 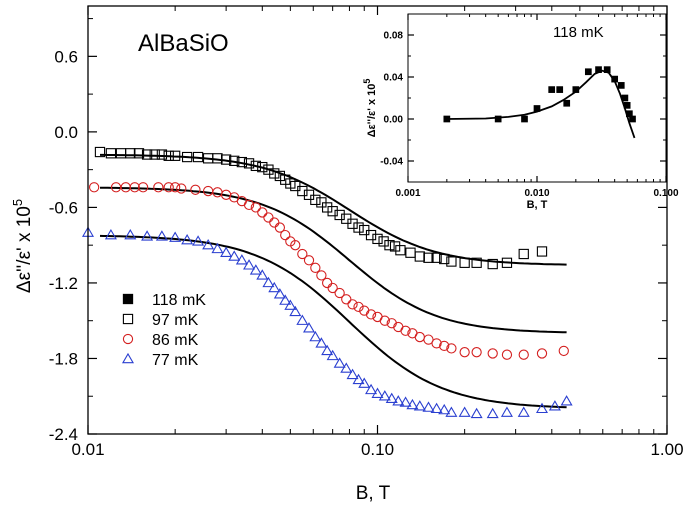 I want to click on main-y-tick-label: -1.8, so click(x=63, y=358).